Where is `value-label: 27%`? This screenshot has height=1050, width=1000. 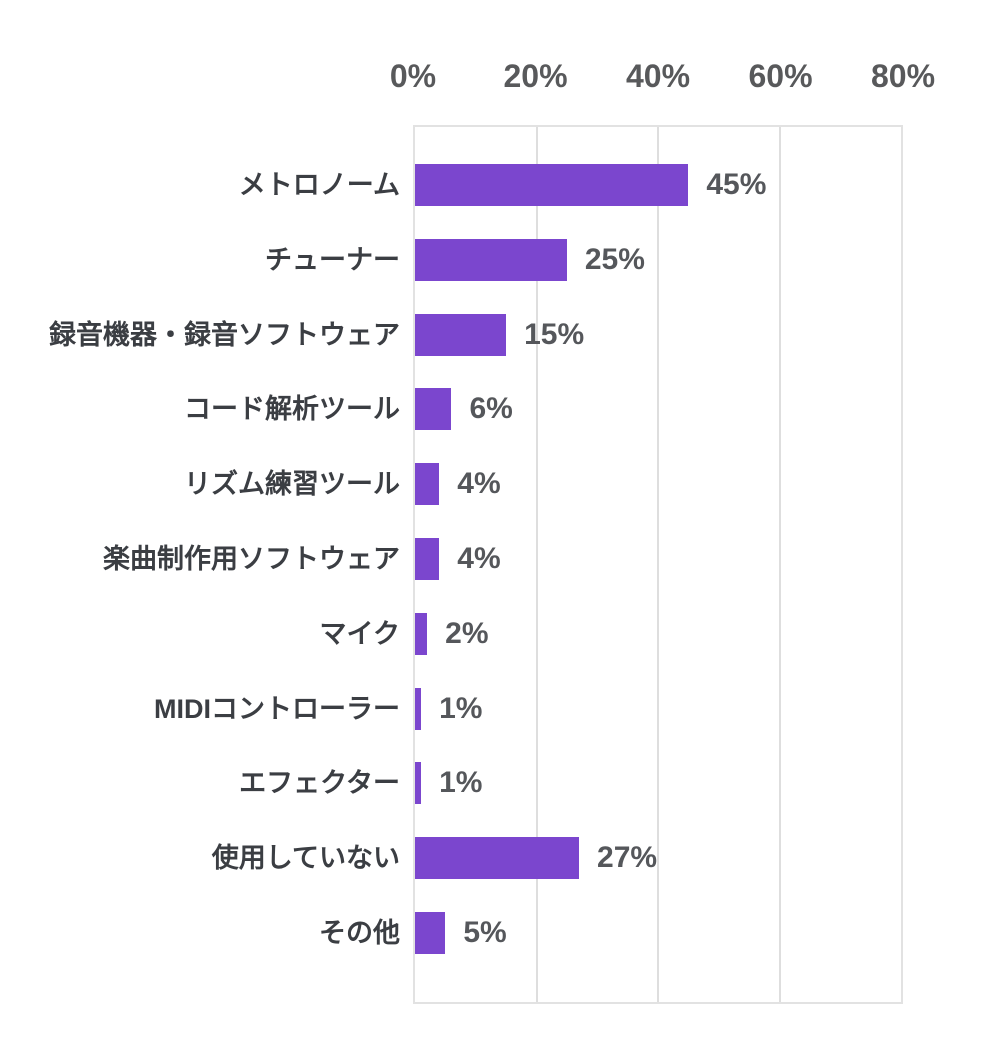 value-label: 27% is located at coordinates (627, 858).